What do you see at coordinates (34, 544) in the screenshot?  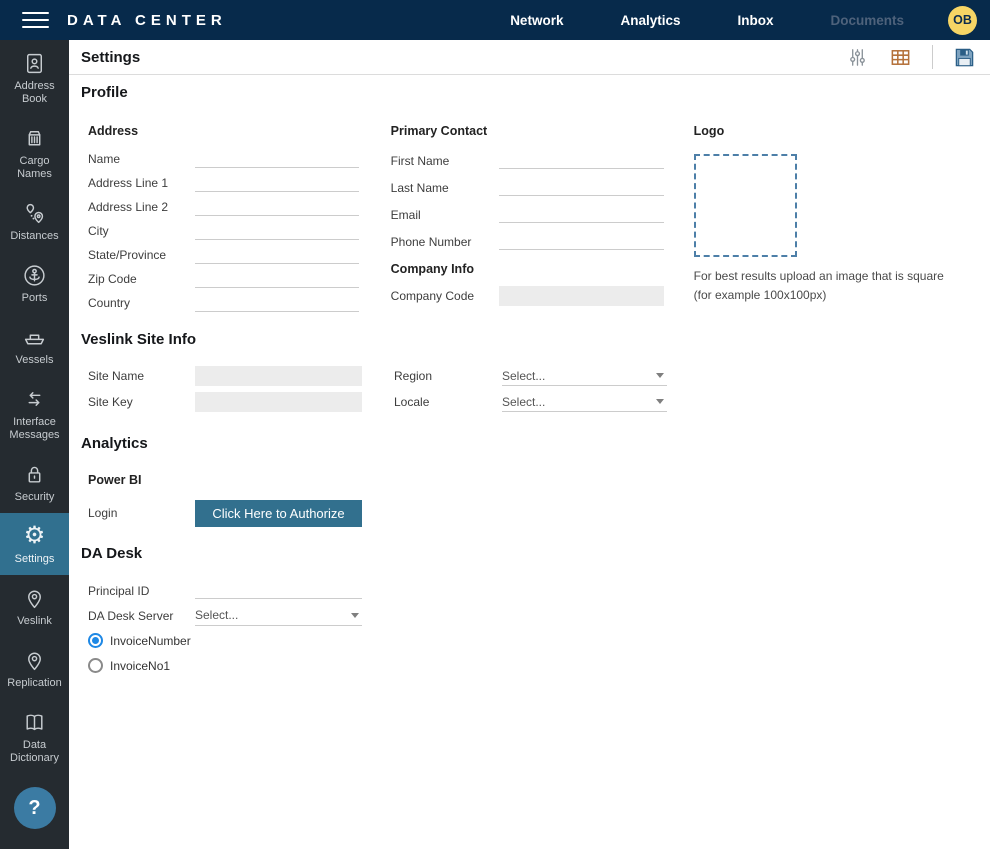 I see `sidebar-item-settings: ⚙ Settings` at bounding box center [34, 544].